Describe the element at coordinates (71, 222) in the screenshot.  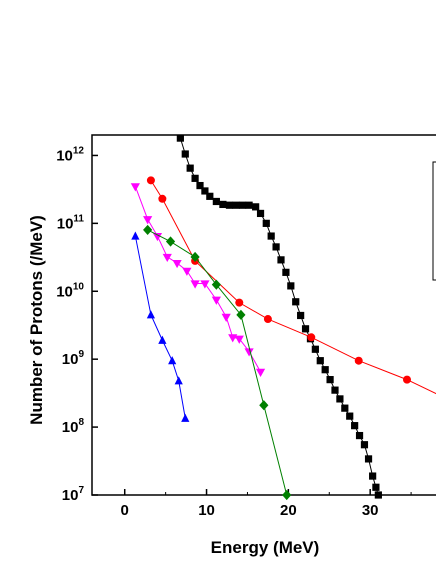
I see `y-tick-label: 10¹¹` at that location.